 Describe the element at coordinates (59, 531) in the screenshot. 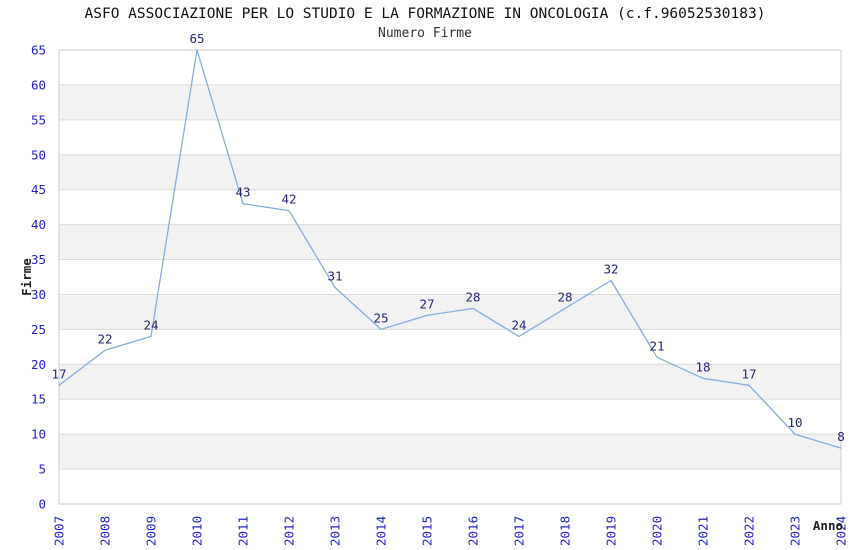

I see `x-tick-label: 2007` at that location.